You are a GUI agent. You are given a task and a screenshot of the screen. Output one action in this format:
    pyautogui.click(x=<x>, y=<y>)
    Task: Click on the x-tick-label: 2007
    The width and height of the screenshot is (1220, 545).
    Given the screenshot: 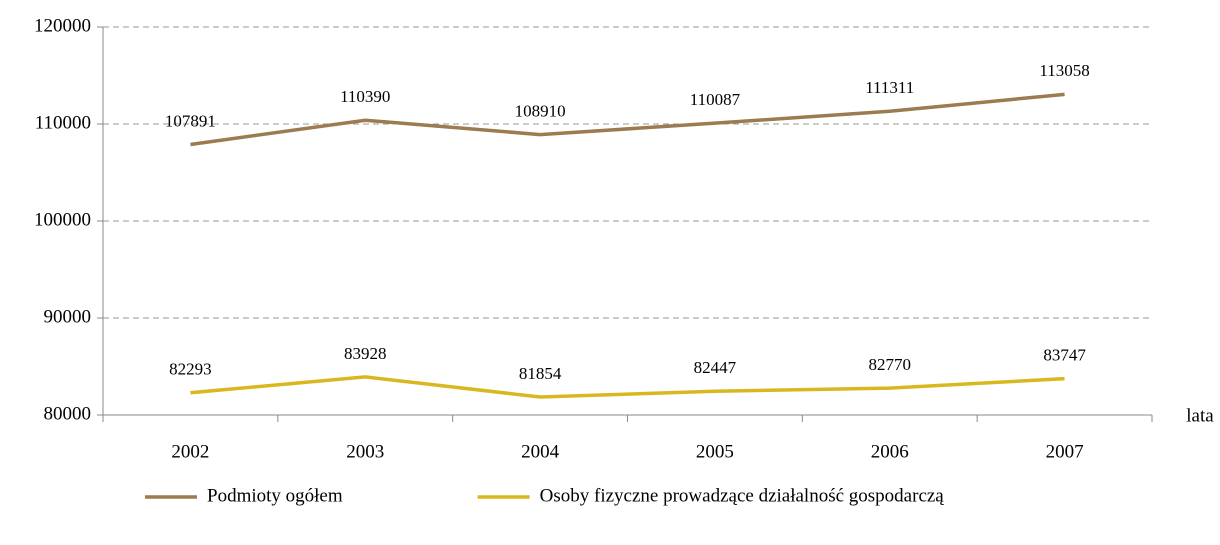 What is the action you would take?
    pyautogui.click(x=1065, y=451)
    